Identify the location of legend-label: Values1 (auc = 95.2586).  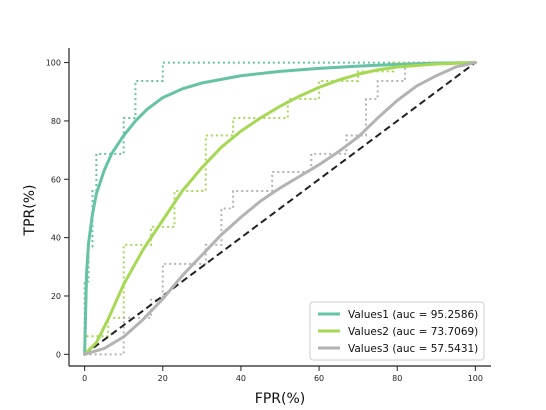
(413, 315).